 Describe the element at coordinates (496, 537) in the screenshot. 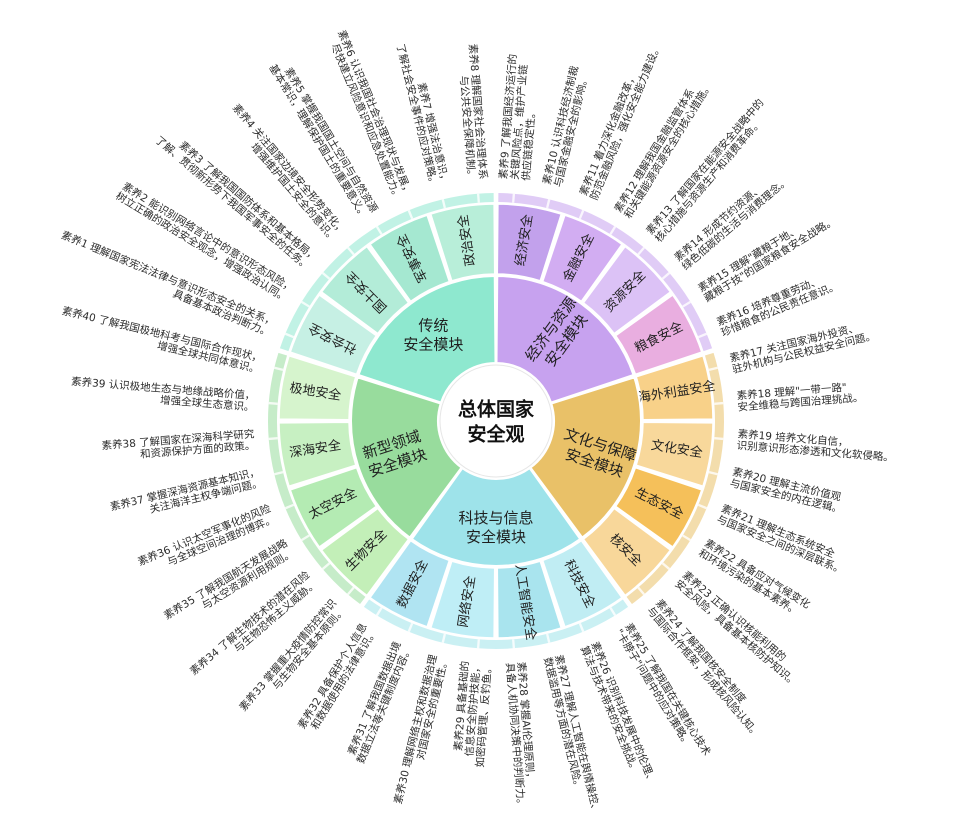

I see `module-label-line-tech-1: 安全模块` at that location.